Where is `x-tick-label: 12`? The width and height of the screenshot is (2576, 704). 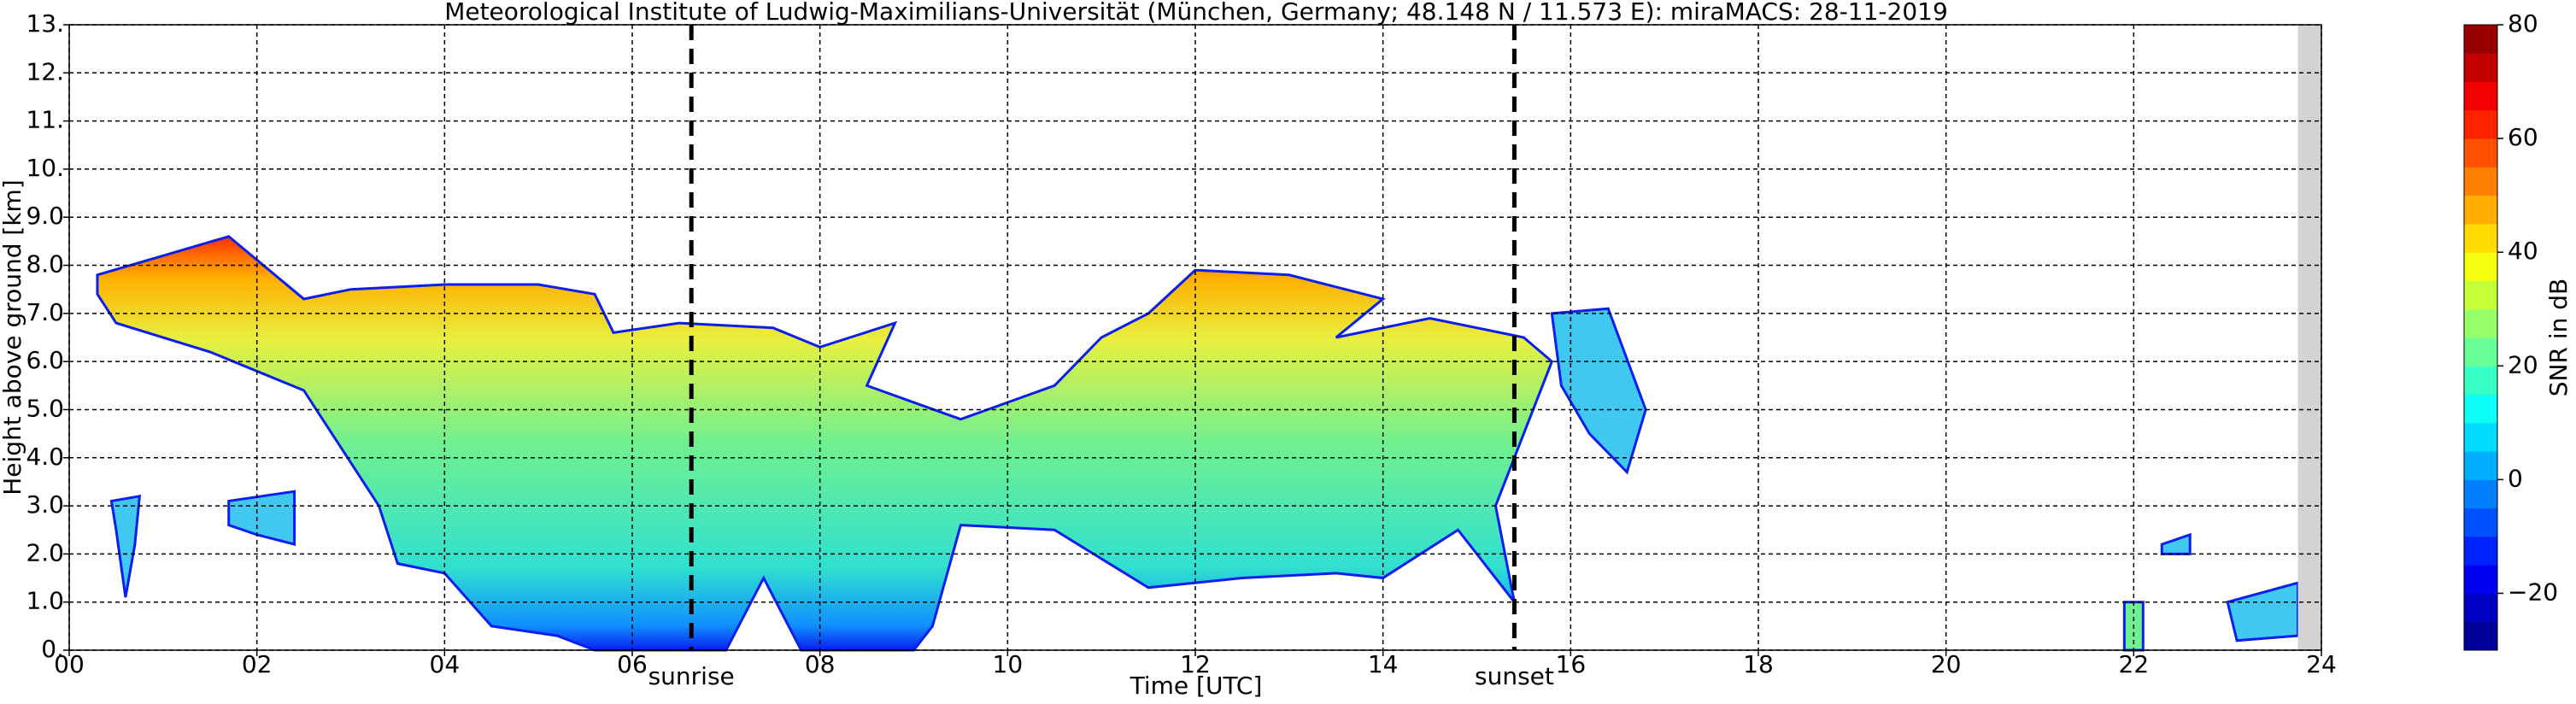
x-tick-label: 12 is located at coordinates (1195, 664).